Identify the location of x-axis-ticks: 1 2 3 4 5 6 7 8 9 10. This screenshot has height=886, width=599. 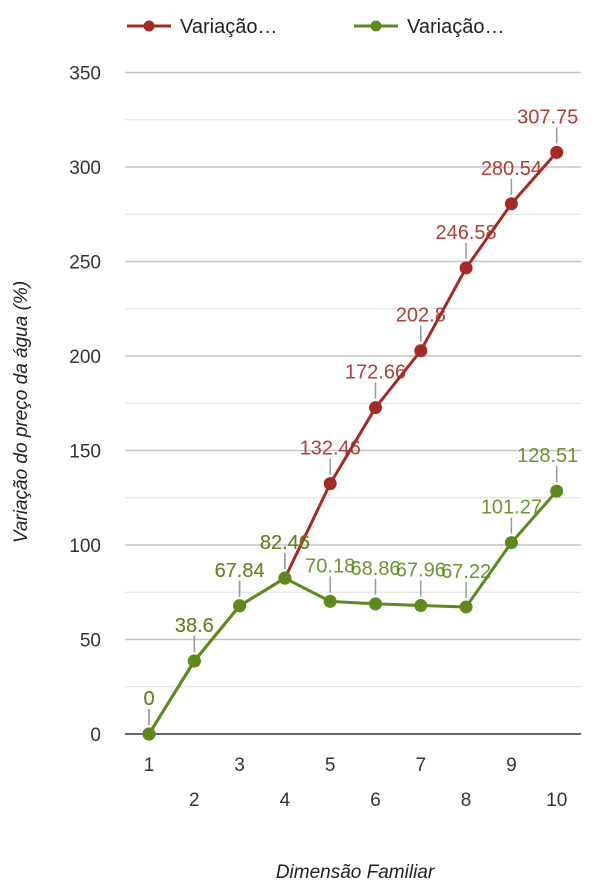
(356, 783).